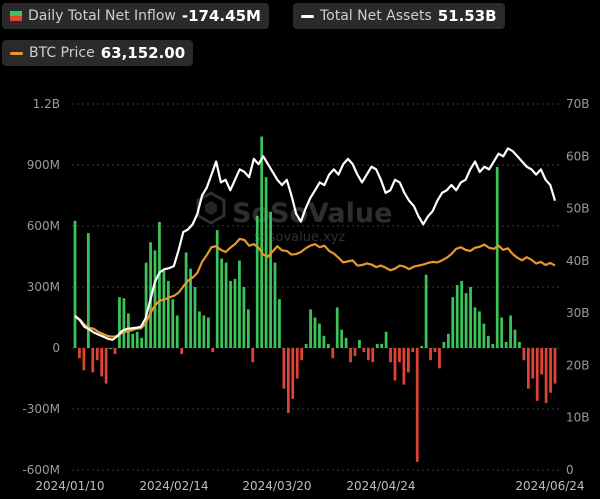 This screenshot has height=499, width=600. Describe the element at coordinates (135, 16) in the screenshot. I see `legend-daily-net-inflow: Daily Total Net Inflow -174.45M` at that location.